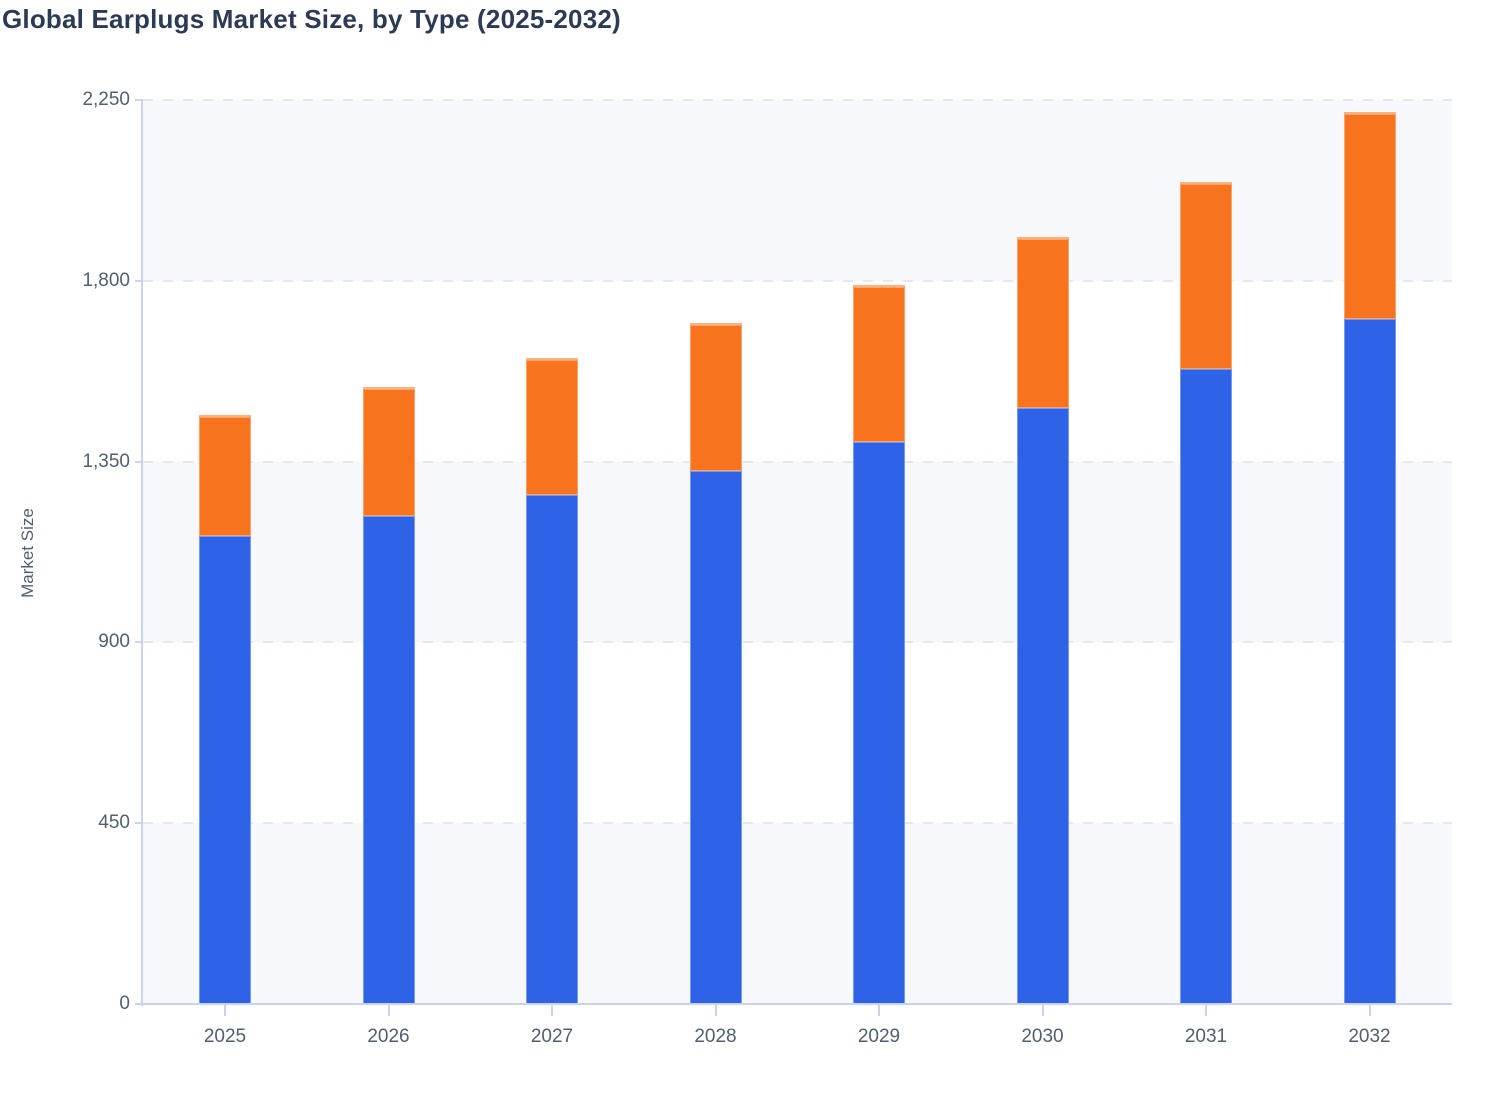 Image resolution: width=1508 pixels, height=1120 pixels. What do you see at coordinates (225, 769) in the screenshot?
I see `bar-segment-blue-2025` at bounding box center [225, 769].